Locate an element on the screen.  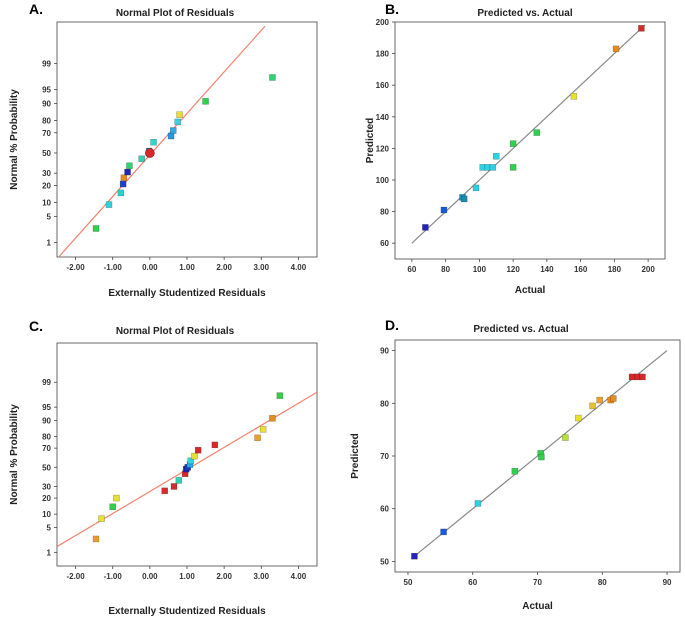
x-tick-label: 200 is located at coordinates (648, 269).